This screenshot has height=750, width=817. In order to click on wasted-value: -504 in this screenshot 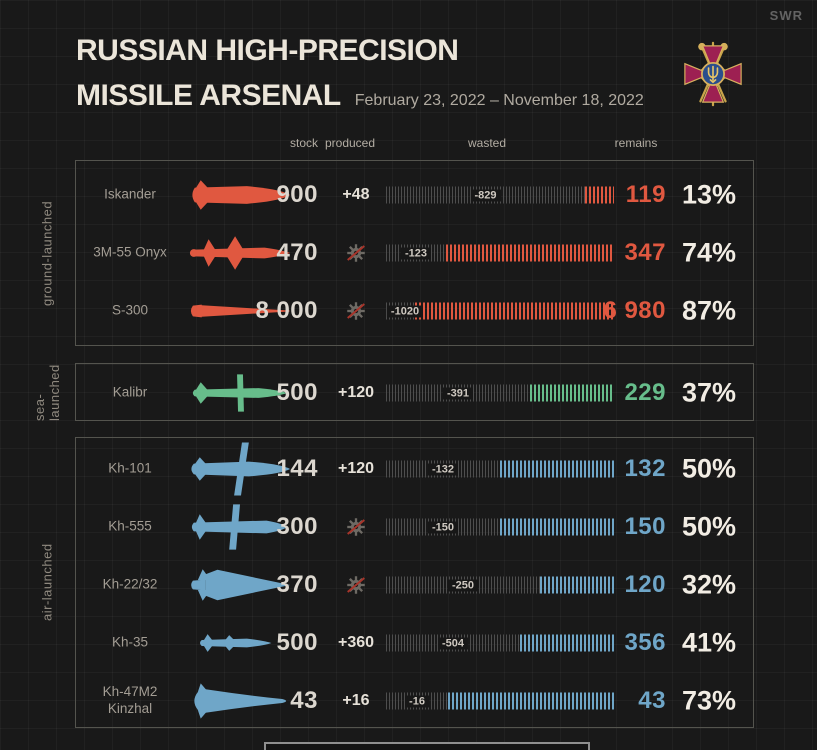, I will do `click(453, 643)`.